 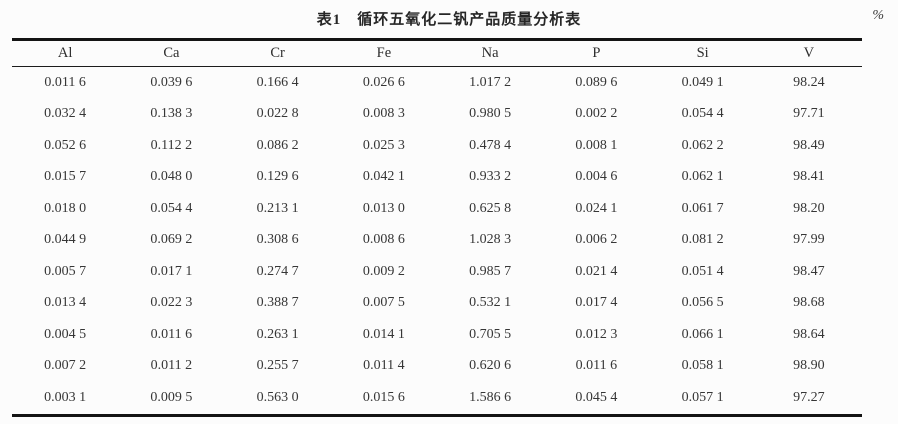 I want to click on analysis-table-header: Al Ca Cr Fe Na P Si V, so click(x=437, y=54).